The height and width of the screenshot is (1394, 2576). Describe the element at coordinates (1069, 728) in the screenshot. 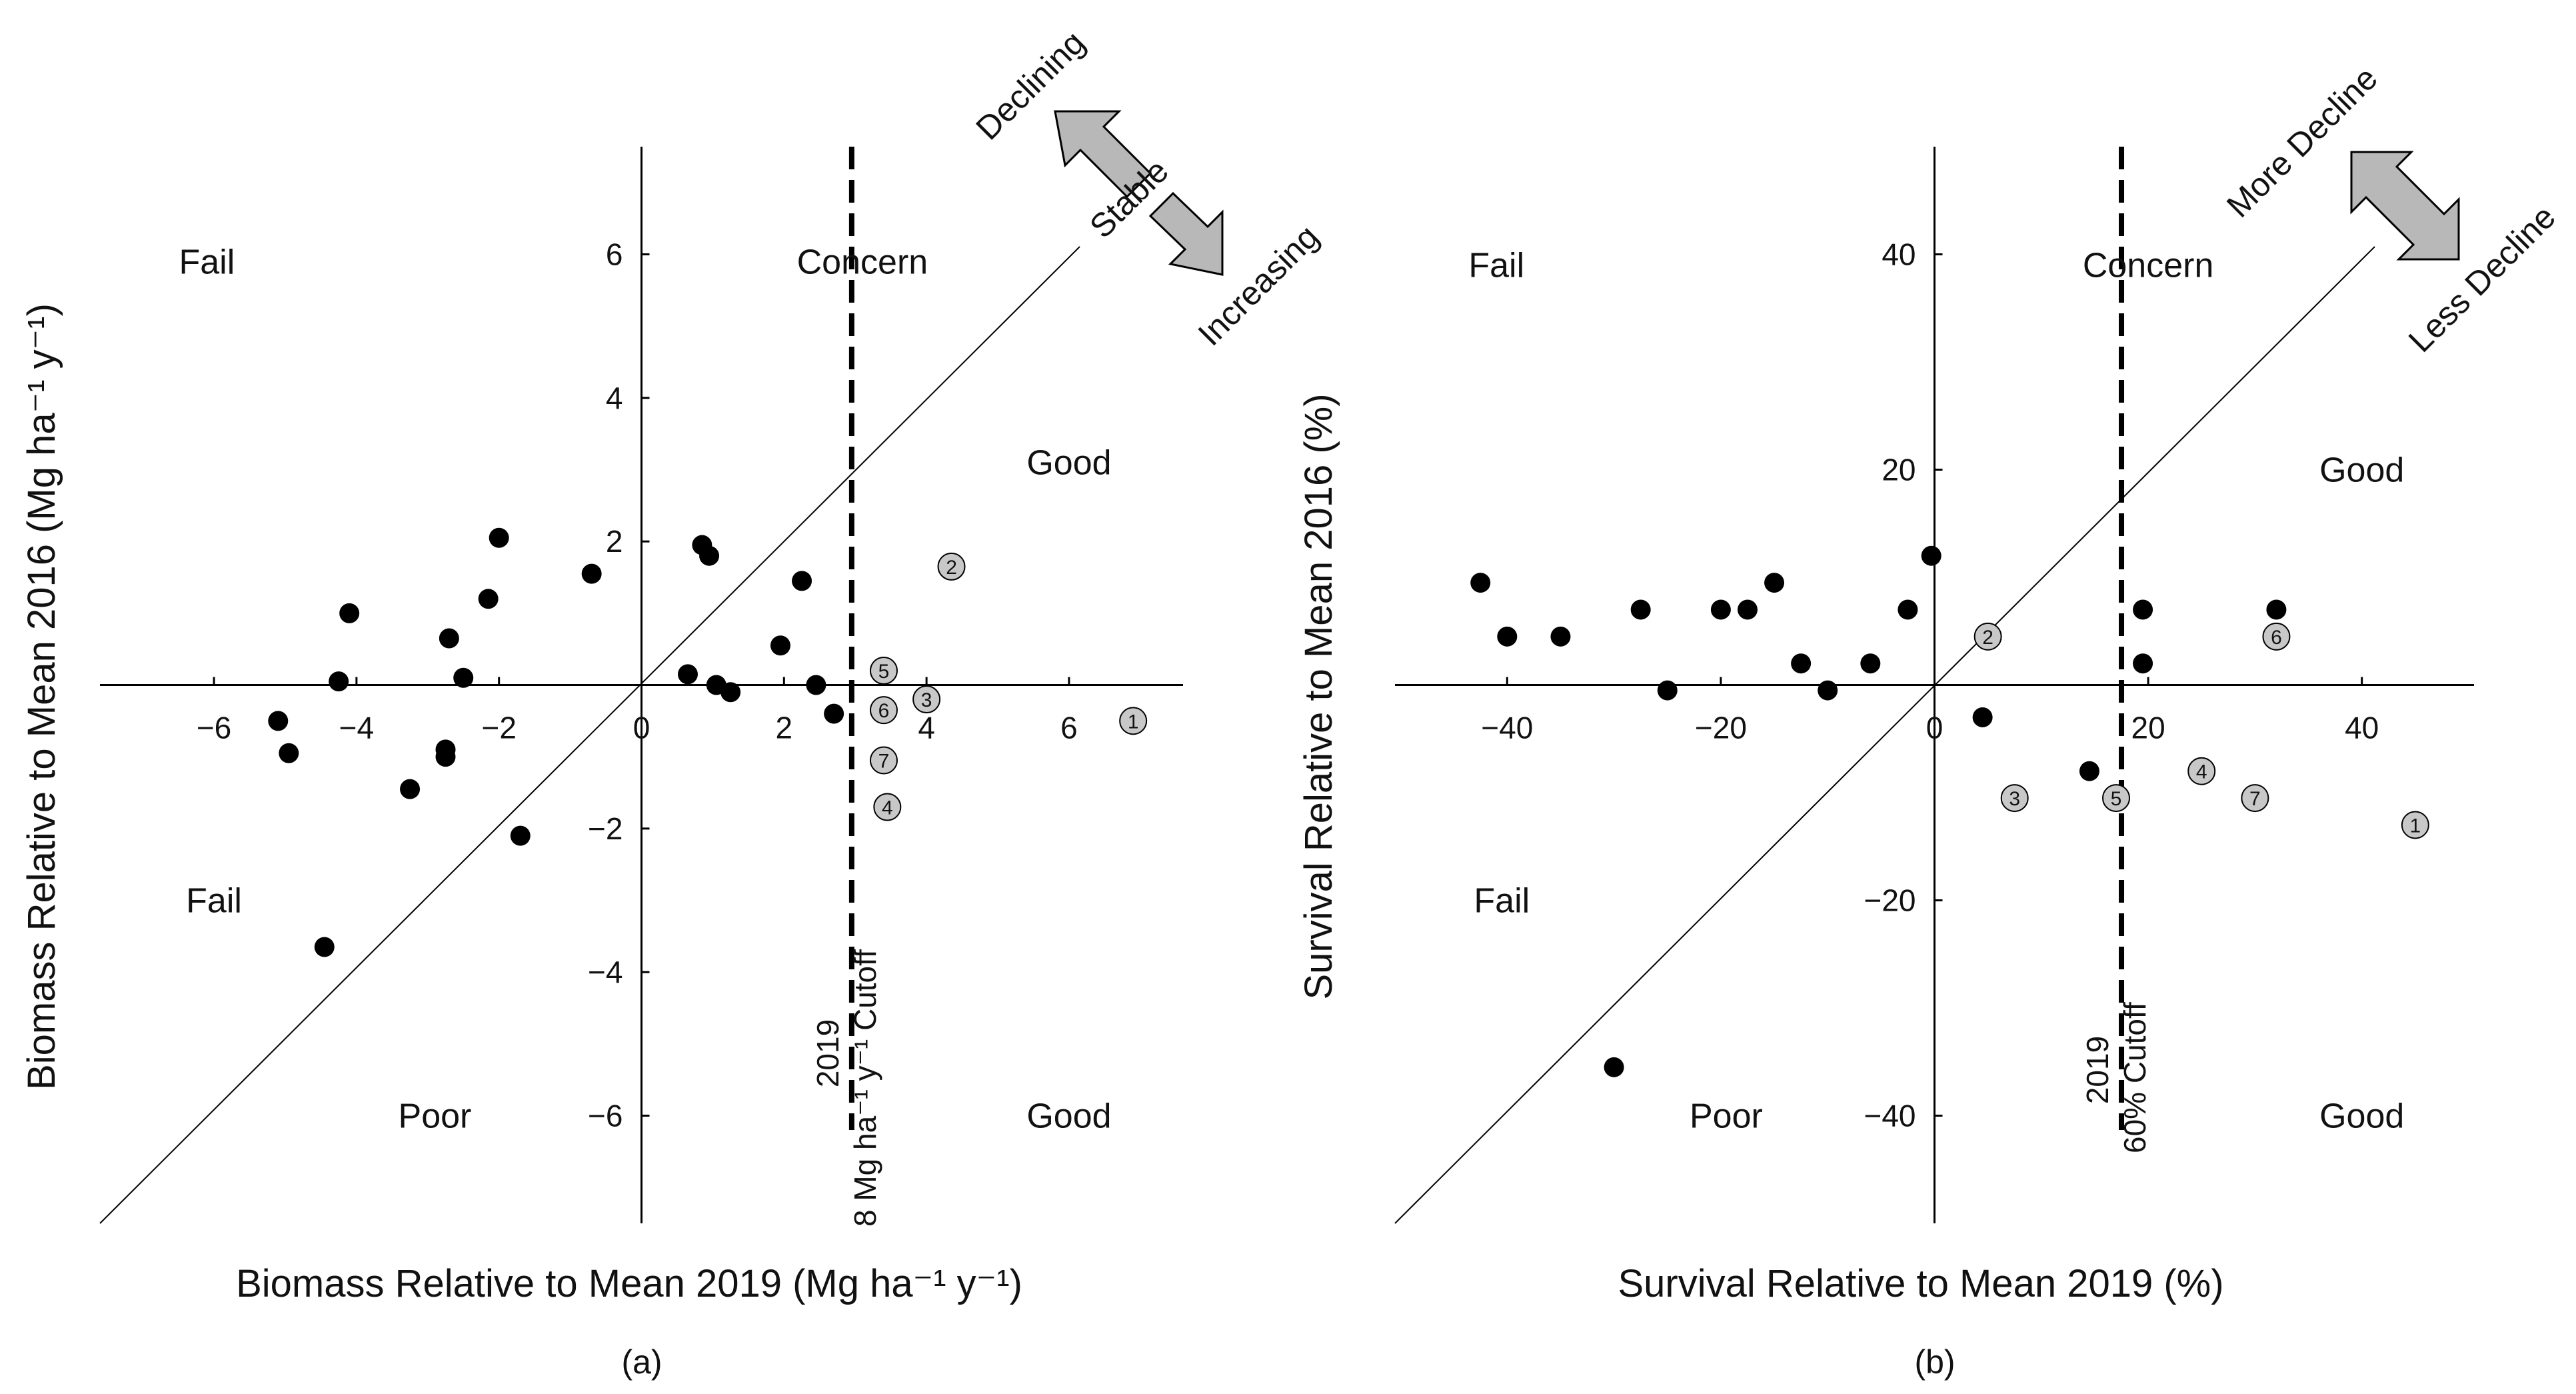

I see `x-tick-label: 6` at that location.